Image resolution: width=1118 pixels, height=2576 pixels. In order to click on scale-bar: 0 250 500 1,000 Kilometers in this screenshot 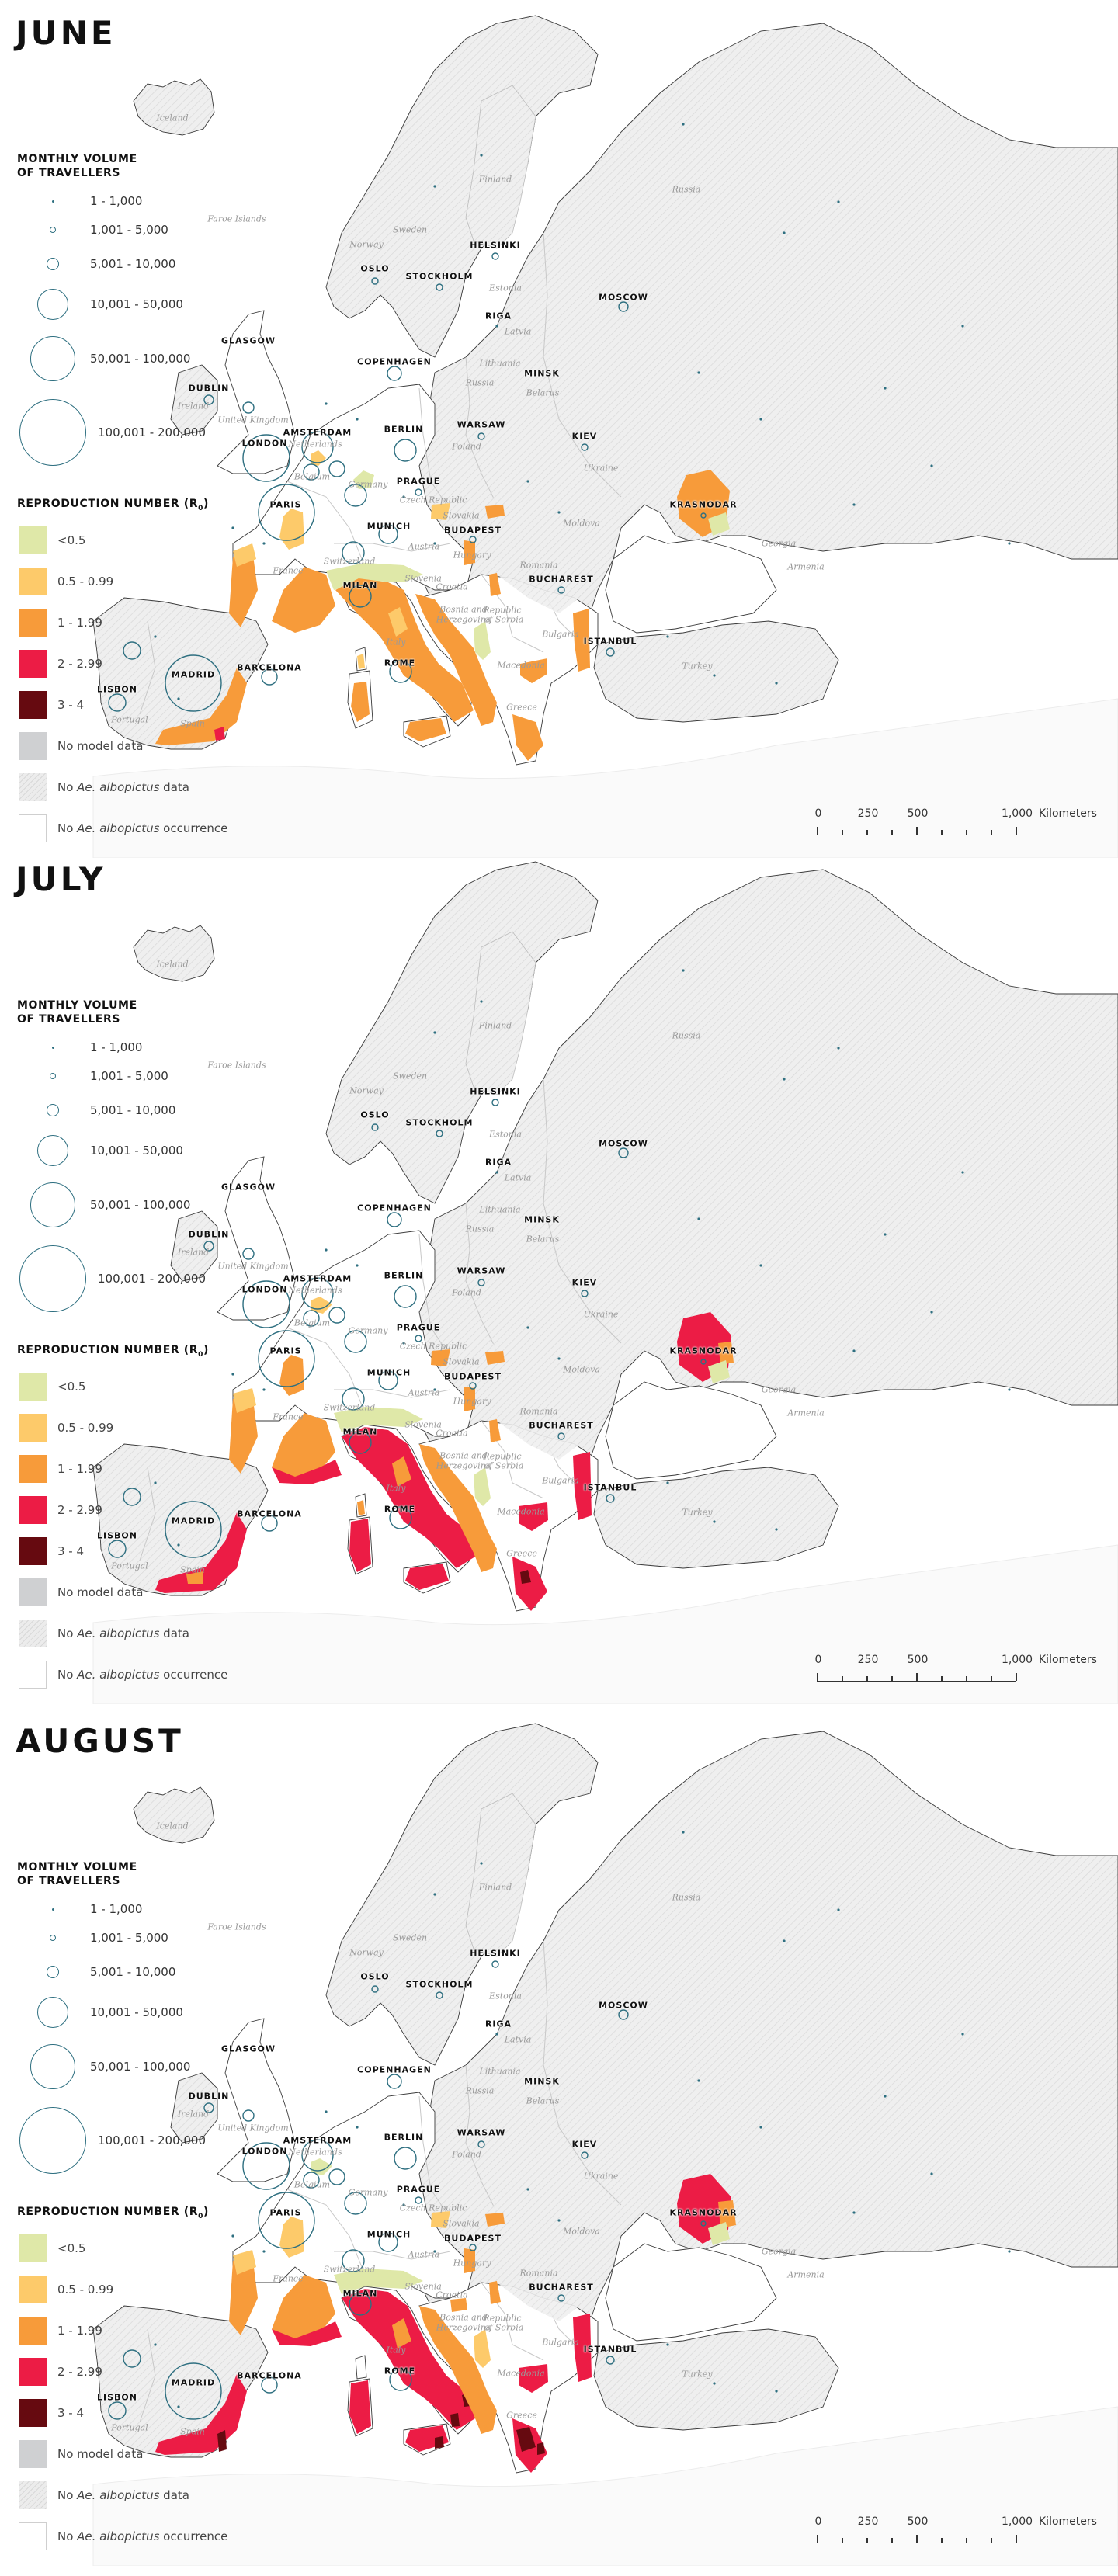, I will do `click(956, 2534)`.